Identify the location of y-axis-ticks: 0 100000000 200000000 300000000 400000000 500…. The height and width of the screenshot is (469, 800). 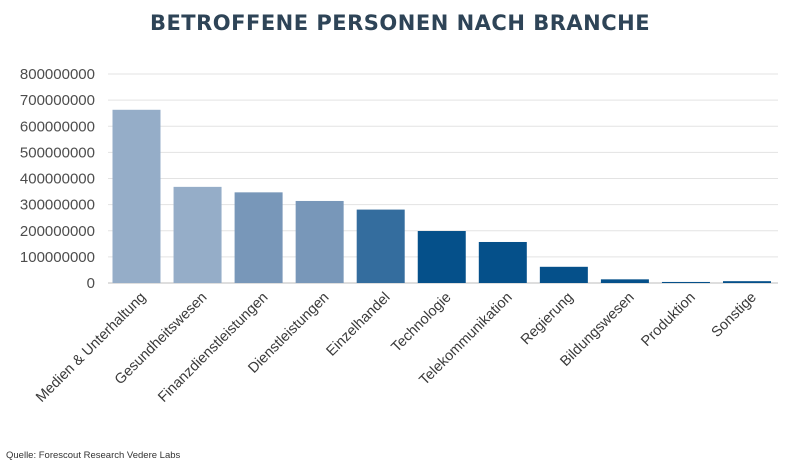
(57, 179).